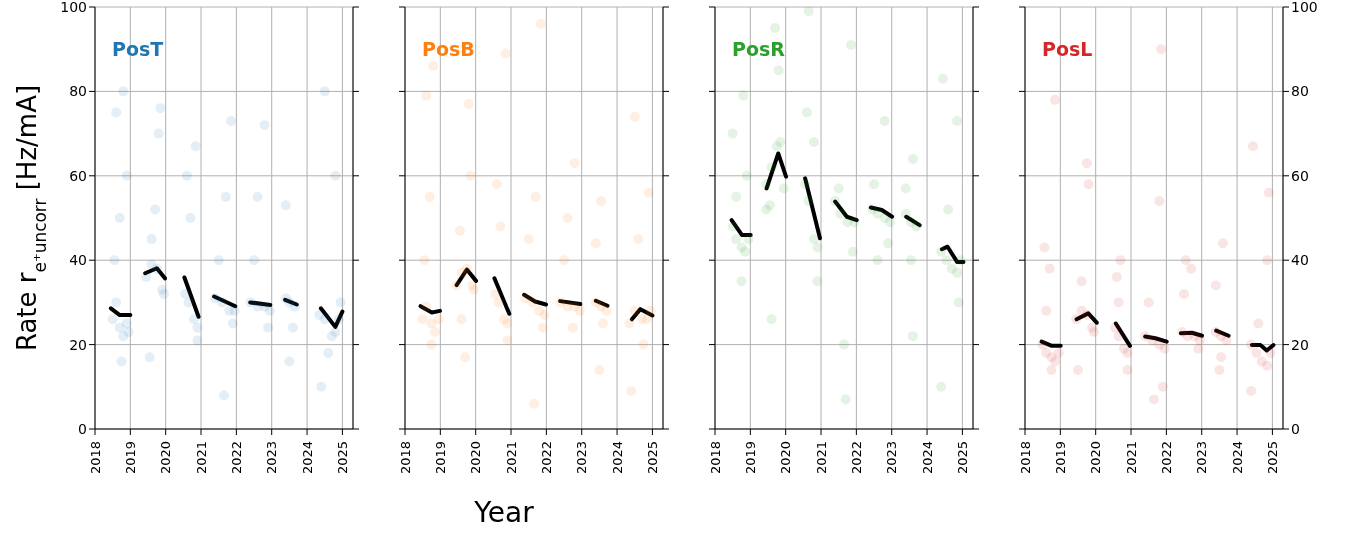  What do you see at coordinates (1300, 91) in the screenshot?
I see `y2-tick-label: 80` at bounding box center [1300, 91].